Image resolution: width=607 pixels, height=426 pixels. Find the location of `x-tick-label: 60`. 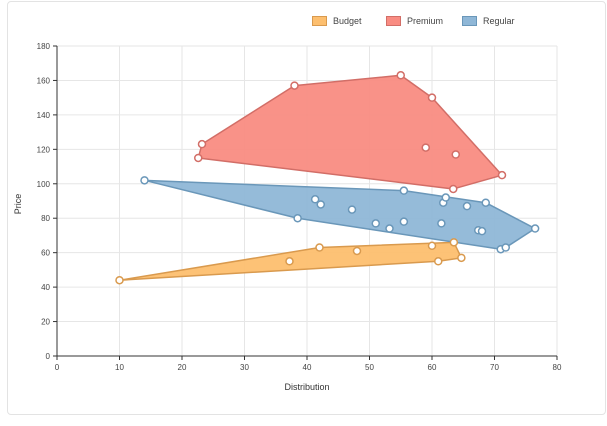

x-tick-label: 60 is located at coordinates (432, 367).